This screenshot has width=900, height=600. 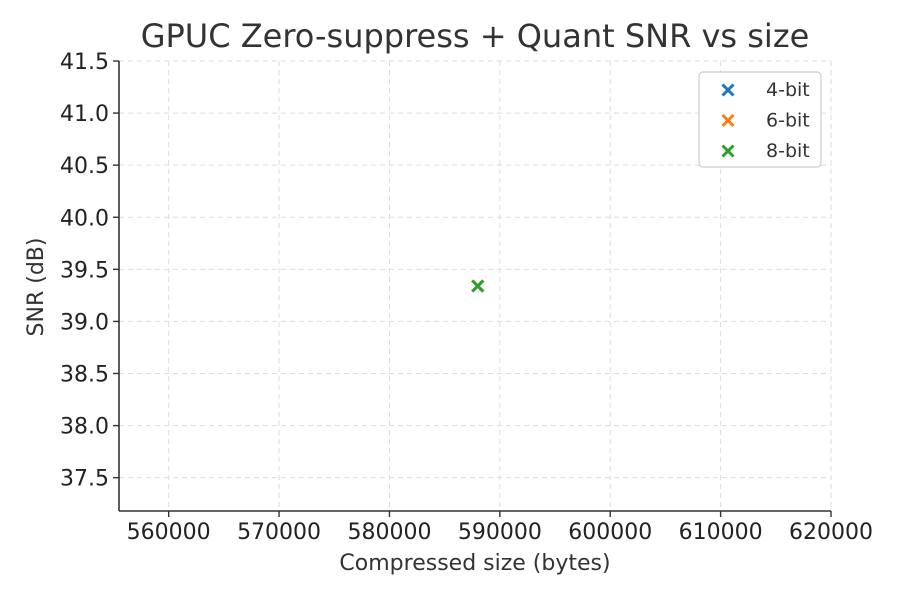 What do you see at coordinates (788, 151) in the screenshot?
I see `legend-label-8-bit: 8-bit` at bounding box center [788, 151].